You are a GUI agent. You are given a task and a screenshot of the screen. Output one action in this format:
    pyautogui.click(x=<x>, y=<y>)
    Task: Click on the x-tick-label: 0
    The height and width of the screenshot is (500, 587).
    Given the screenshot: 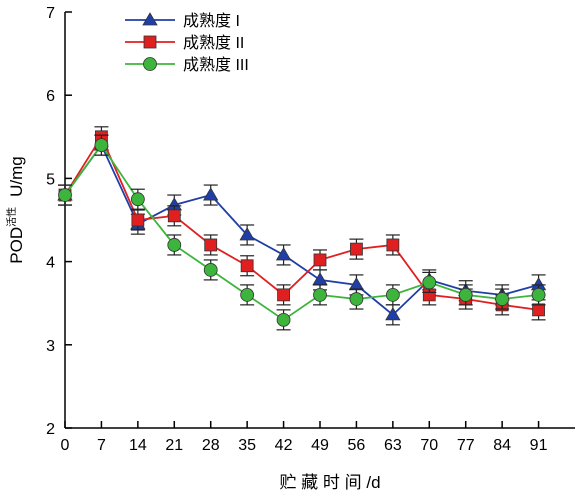 What is the action you would take?
    pyautogui.click(x=65, y=445)
    